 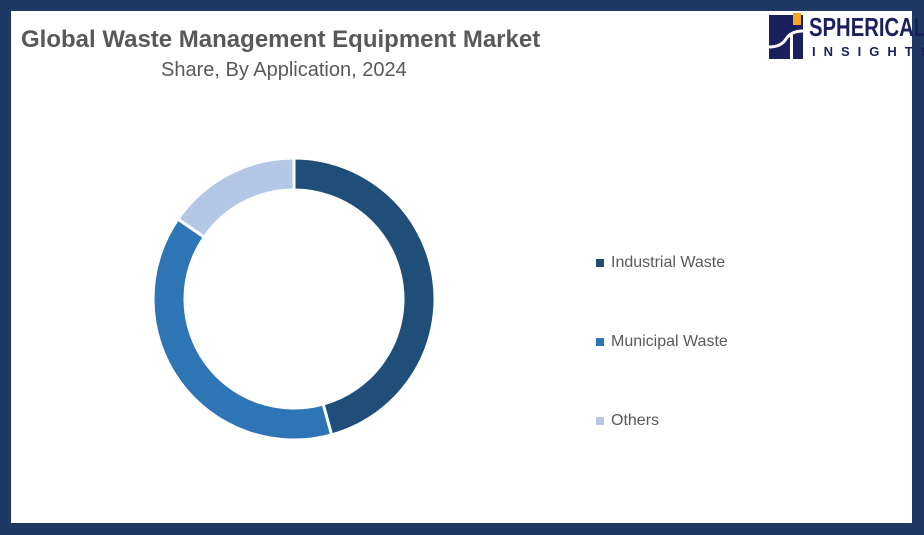 What do you see at coordinates (868, 51) in the screenshot?
I see `logo-text-bottom: INSIGHTS` at bounding box center [868, 51].